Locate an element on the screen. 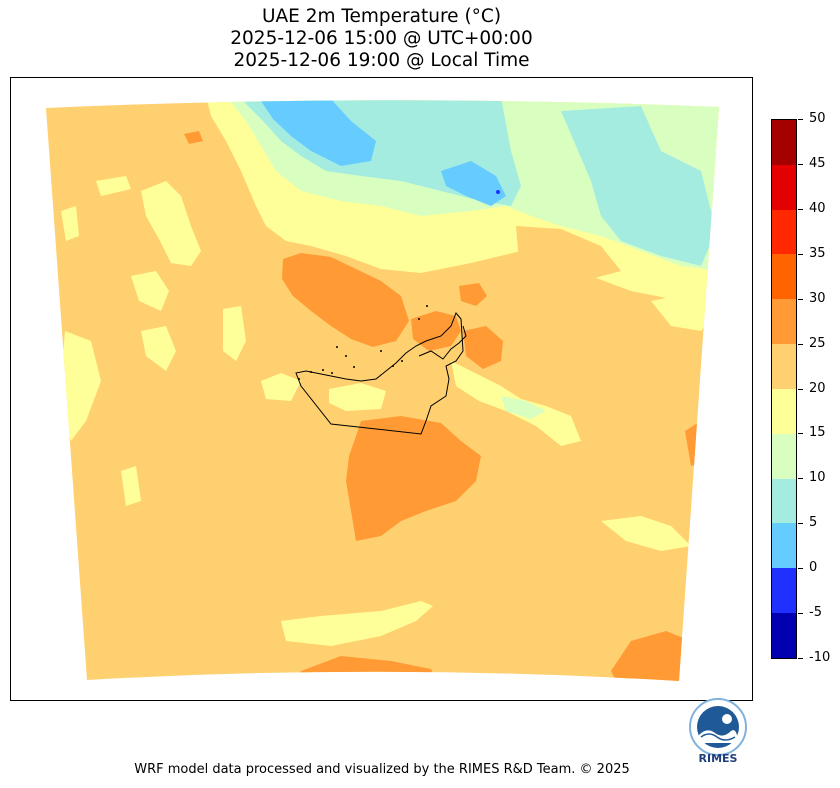 Image resolution: width=840 pixels, height=788 pixels. title-line-3: 2025-12-06 19:00 @ Local Time is located at coordinates (381, 60).